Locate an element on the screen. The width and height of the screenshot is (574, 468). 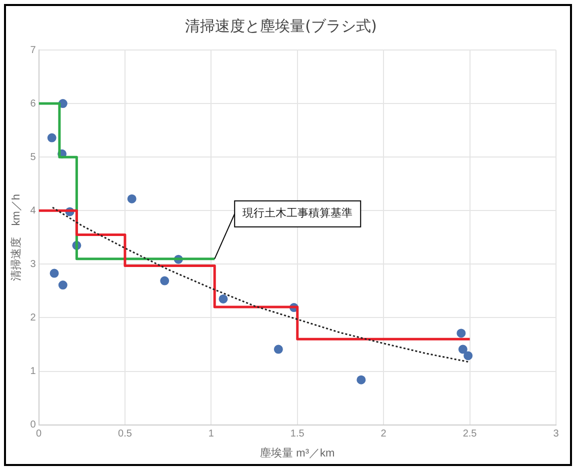
y-axis-title: 清掃速度 km／h is located at coordinates (16, 237).